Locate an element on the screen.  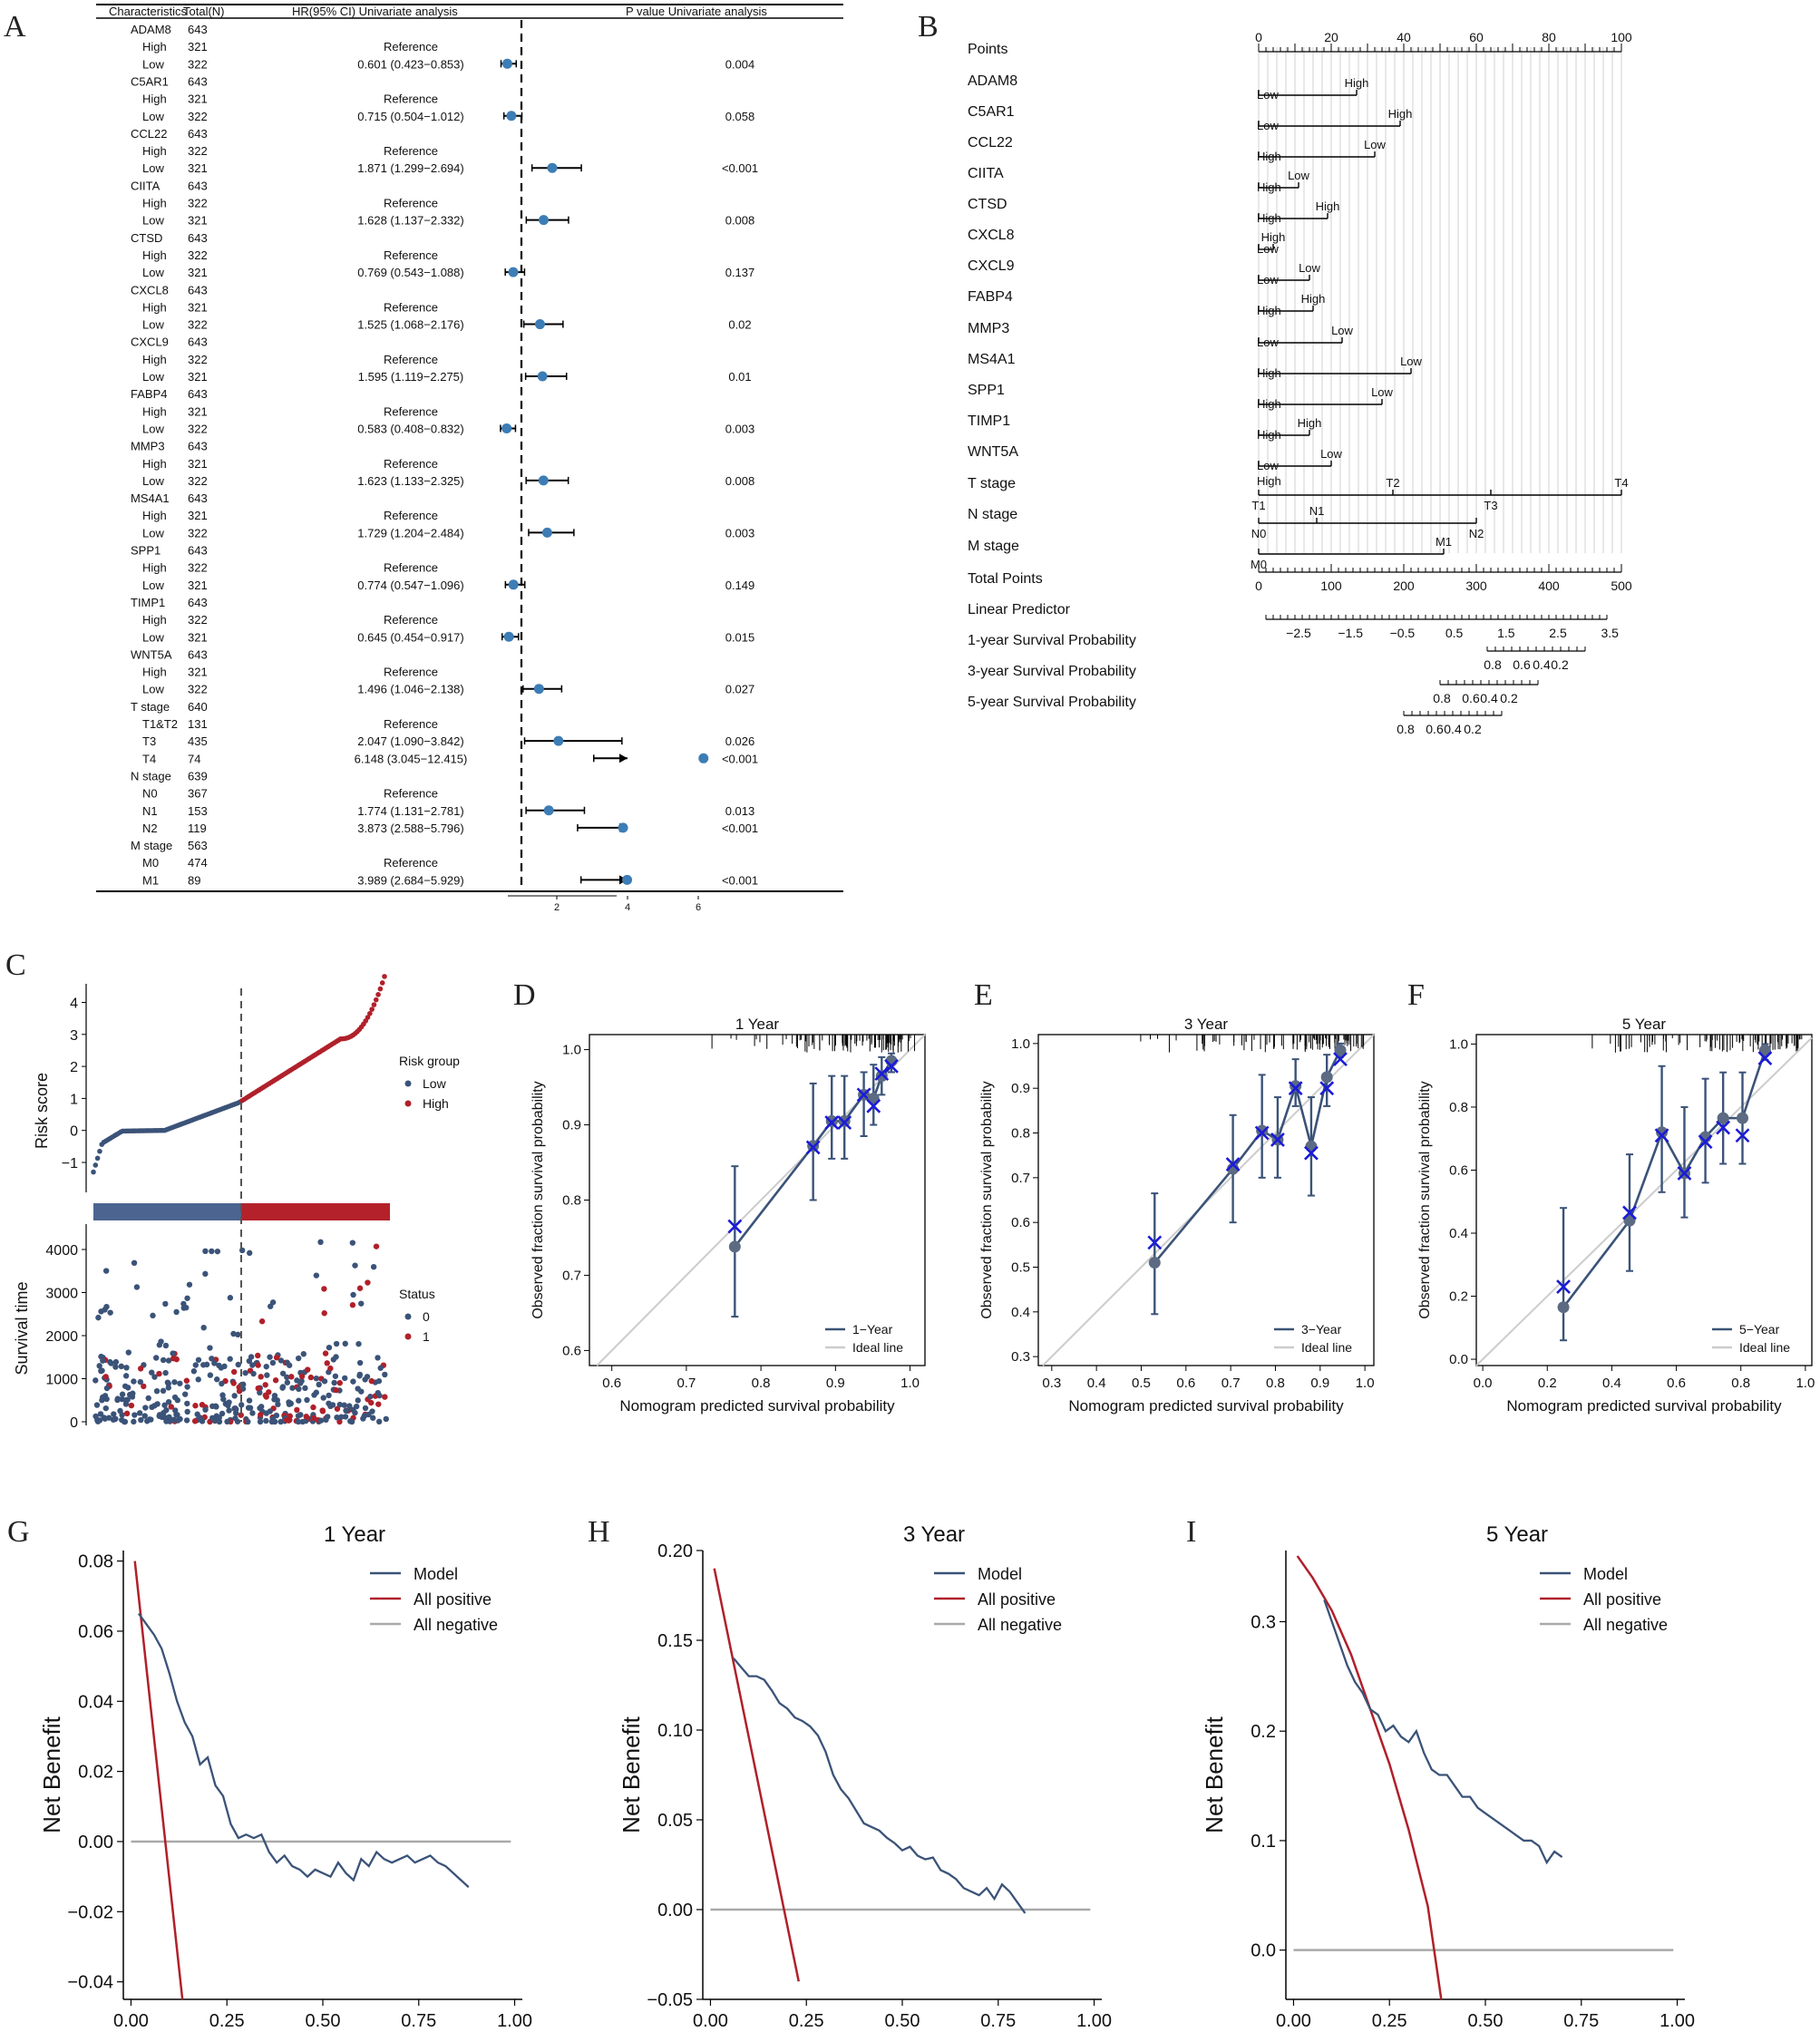
nomogram-row-label: Total Points is located at coordinates (1005, 579).